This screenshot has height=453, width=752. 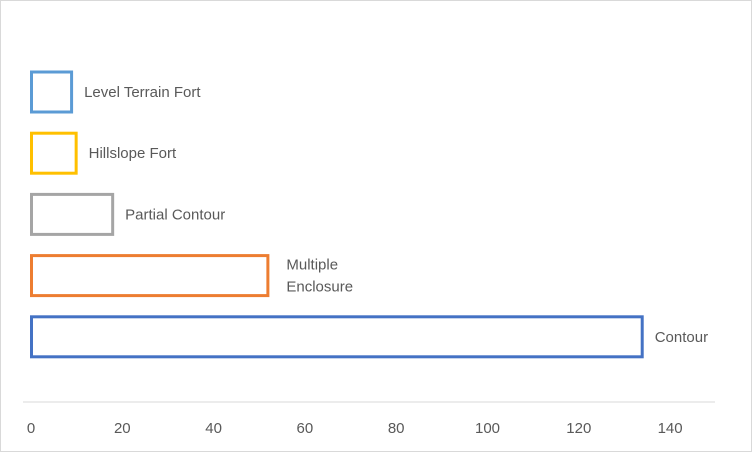 What do you see at coordinates (305, 428) in the screenshot?
I see `x-tick-label: 60` at bounding box center [305, 428].